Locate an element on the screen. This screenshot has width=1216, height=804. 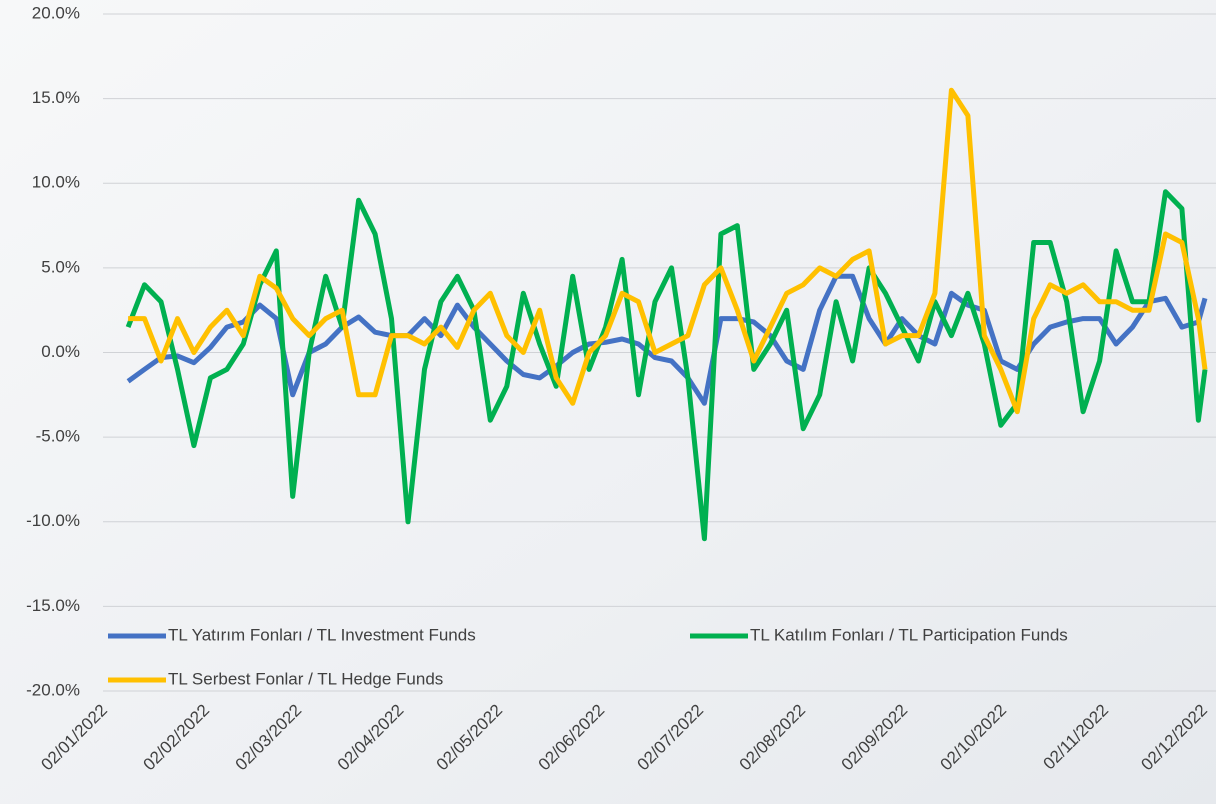
y-tick-label: -15.0% is located at coordinates (53, 605).